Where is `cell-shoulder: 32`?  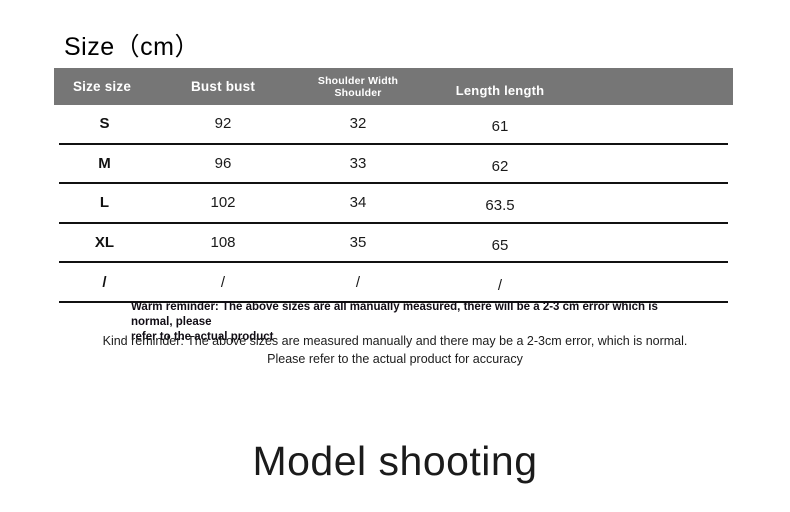 cell-shoulder: 32 is located at coordinates (358, 124).